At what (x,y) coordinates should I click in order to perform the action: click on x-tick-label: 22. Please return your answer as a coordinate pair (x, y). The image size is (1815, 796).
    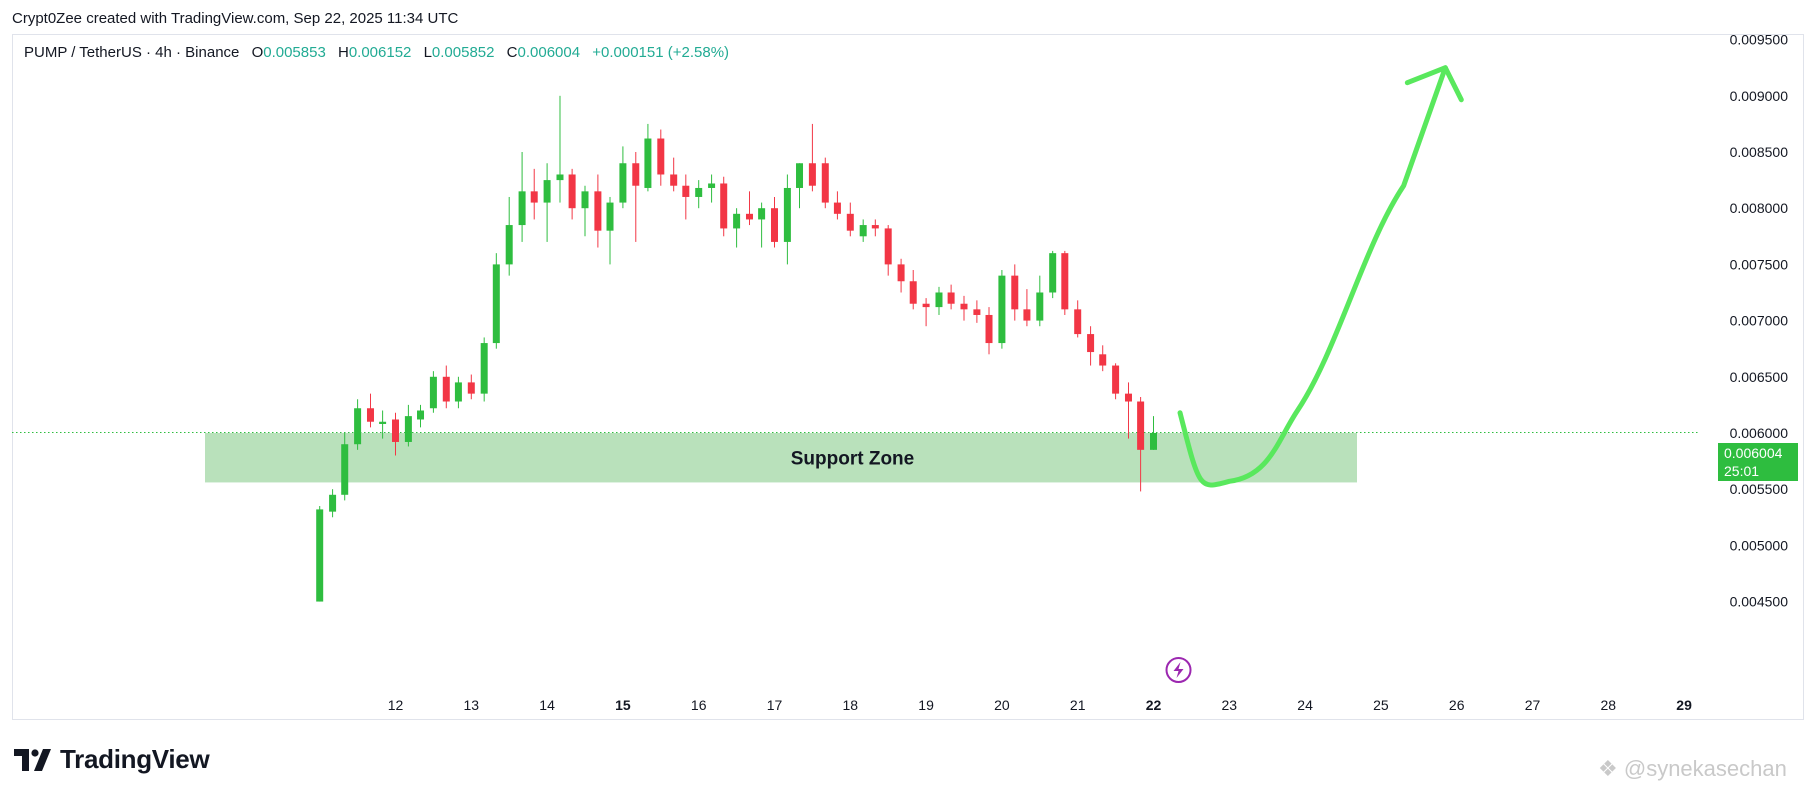
    Looking at the image, I should click on (1154, 705).